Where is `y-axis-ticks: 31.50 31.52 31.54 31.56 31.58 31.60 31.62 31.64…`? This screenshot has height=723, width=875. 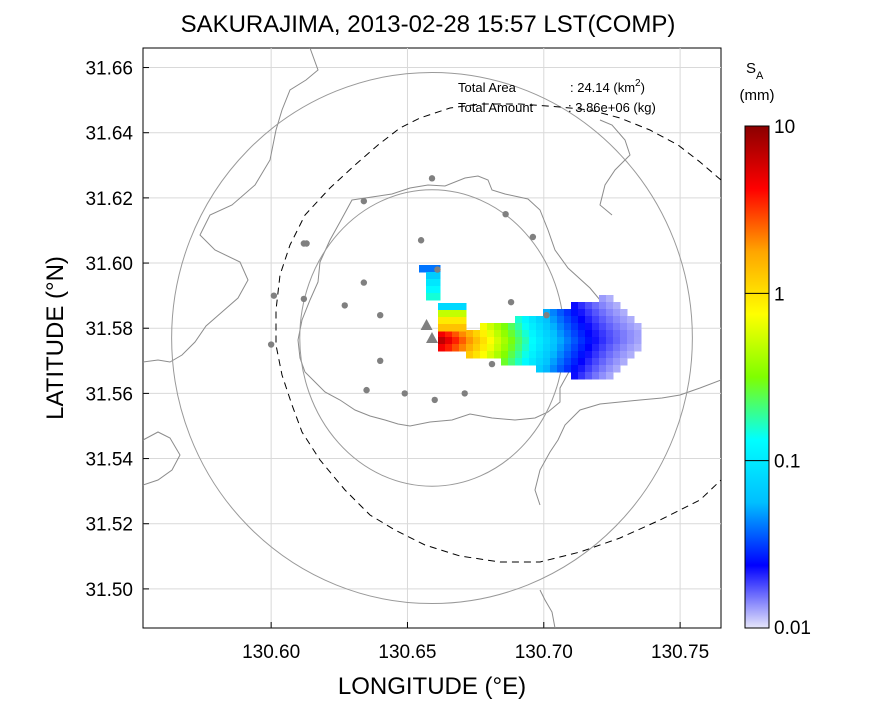
y-axis-ticks: 31.50 31.52 31.54 31.56 31.58 31.60 31.62 31.64… is located at coordinates (117, 330).